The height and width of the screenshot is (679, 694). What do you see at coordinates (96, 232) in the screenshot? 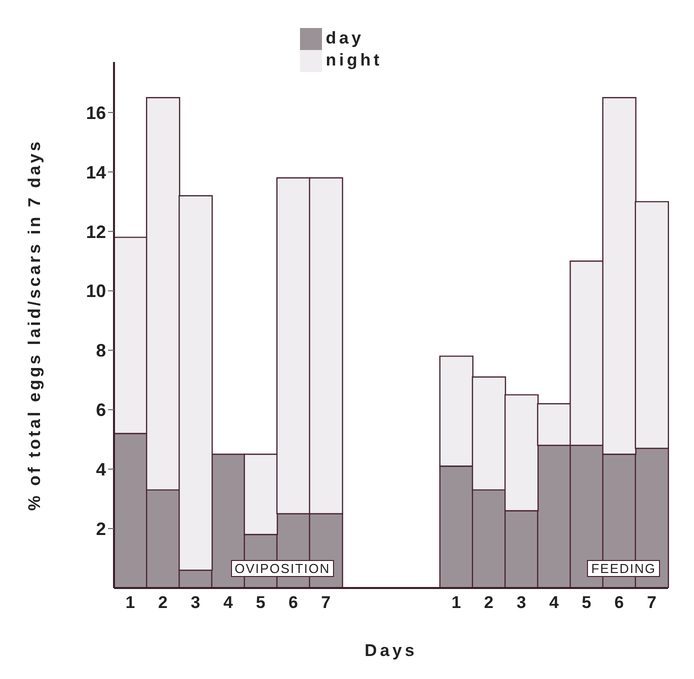
I see `y-tick-label: 12` at bounding box center [96, 232].